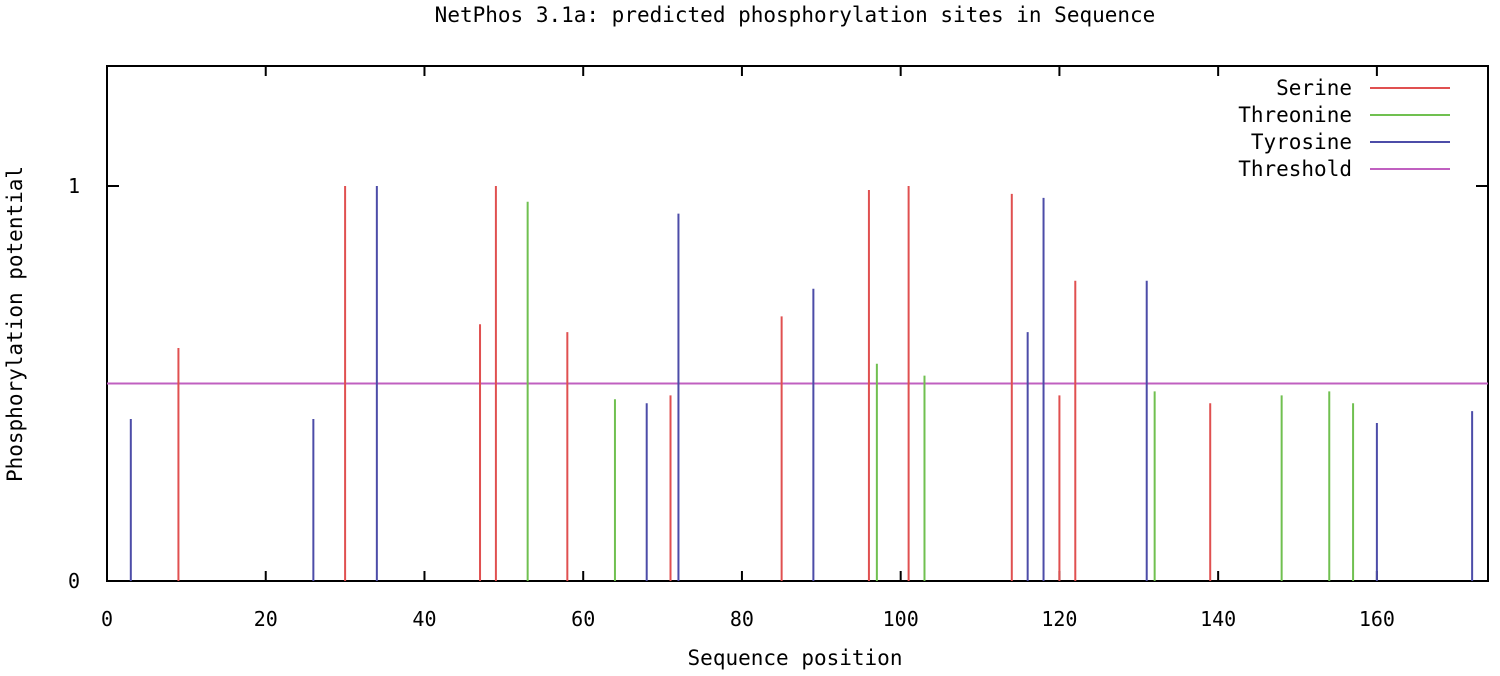 This screenshot has height=676, width=1500. Describe the element at coordinates (1377, 619) in the screenshot. I see `x-tick-label: 160` at that location.